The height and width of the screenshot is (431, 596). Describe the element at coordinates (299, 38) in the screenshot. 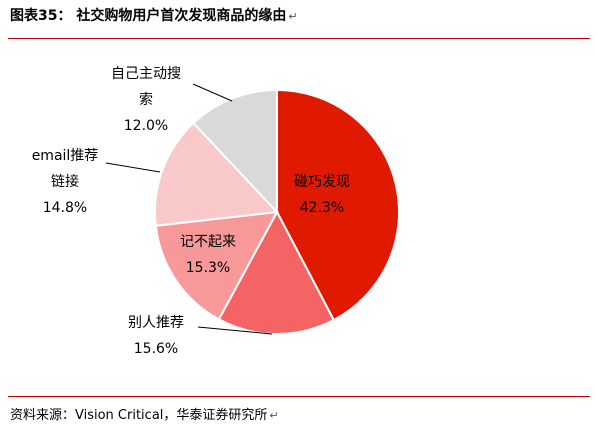

I see `title-rule` at that location.